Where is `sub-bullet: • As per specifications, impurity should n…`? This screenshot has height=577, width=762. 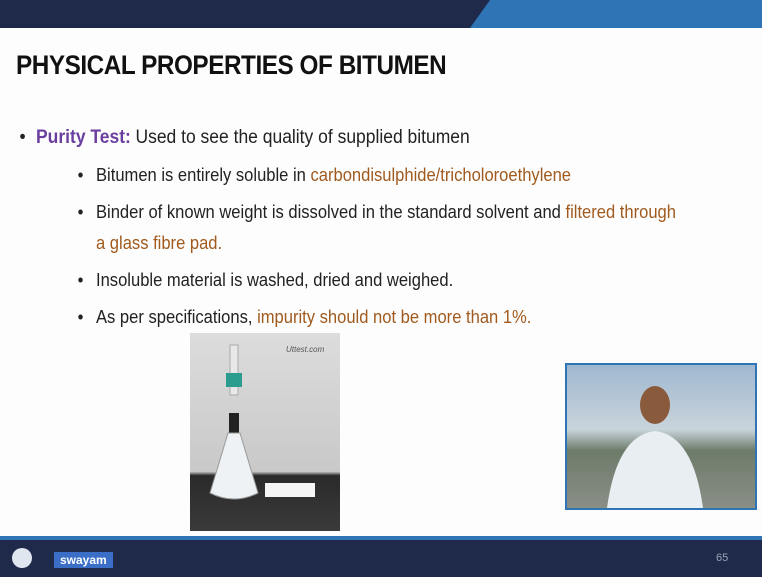 sub-bullet: • As per specifications, impurity should n… is located at coordinates (381, 317).